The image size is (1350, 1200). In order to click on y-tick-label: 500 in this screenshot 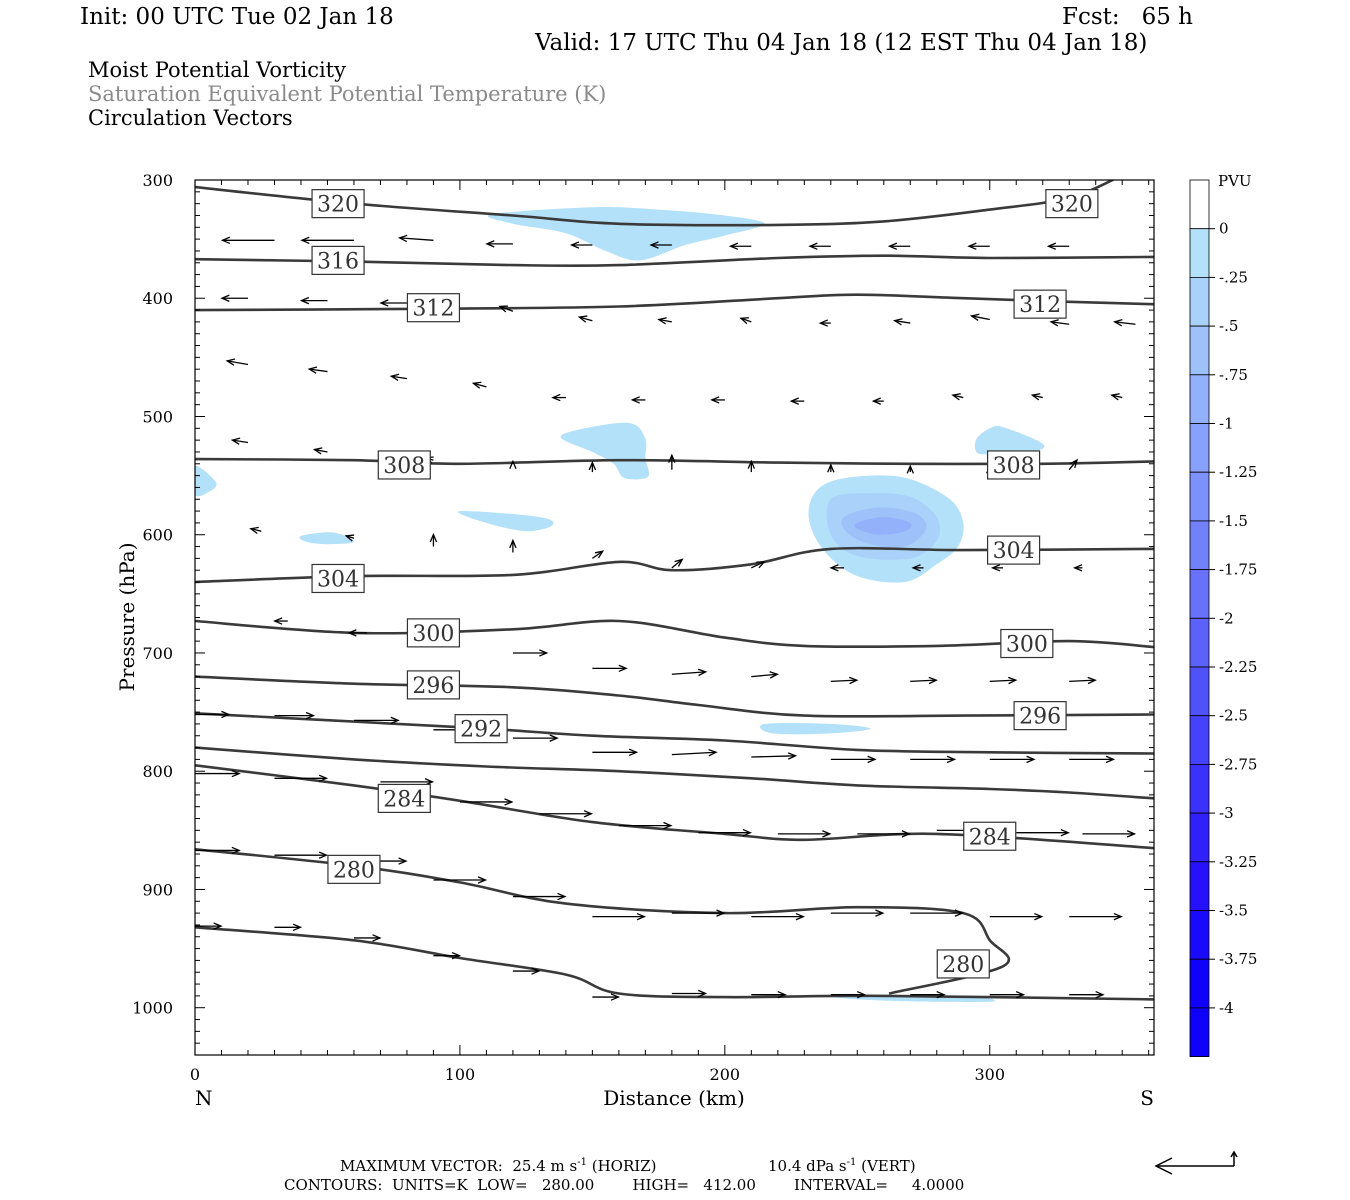, I will do `click(157, 416)`.